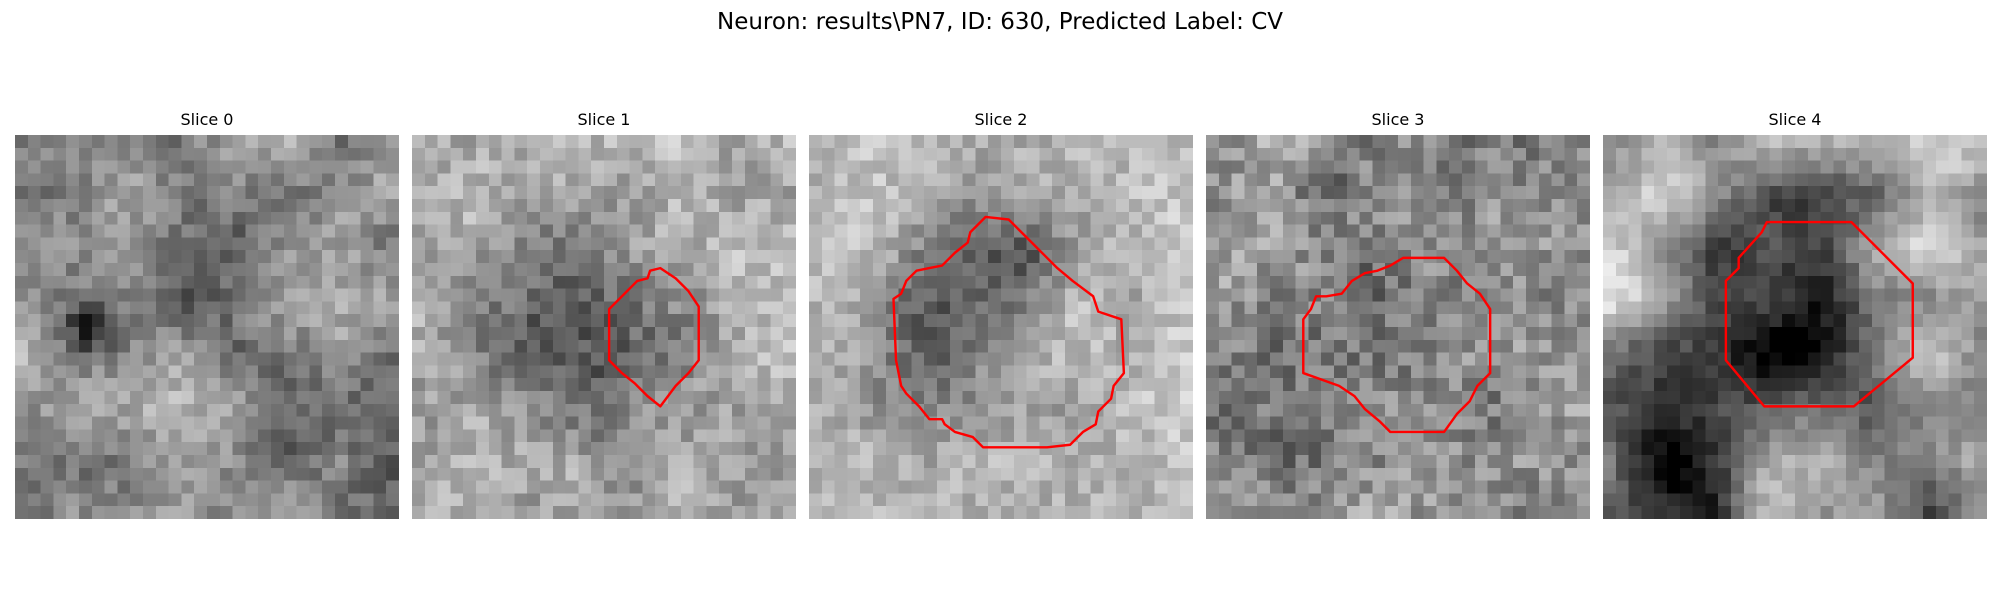 The width and height of the screenshot is (2000, 600). What do you see at coordinates (1001, 119) in the screenshot?
I see `slice-title: Slice 2` at bounding box center [1001, 119].